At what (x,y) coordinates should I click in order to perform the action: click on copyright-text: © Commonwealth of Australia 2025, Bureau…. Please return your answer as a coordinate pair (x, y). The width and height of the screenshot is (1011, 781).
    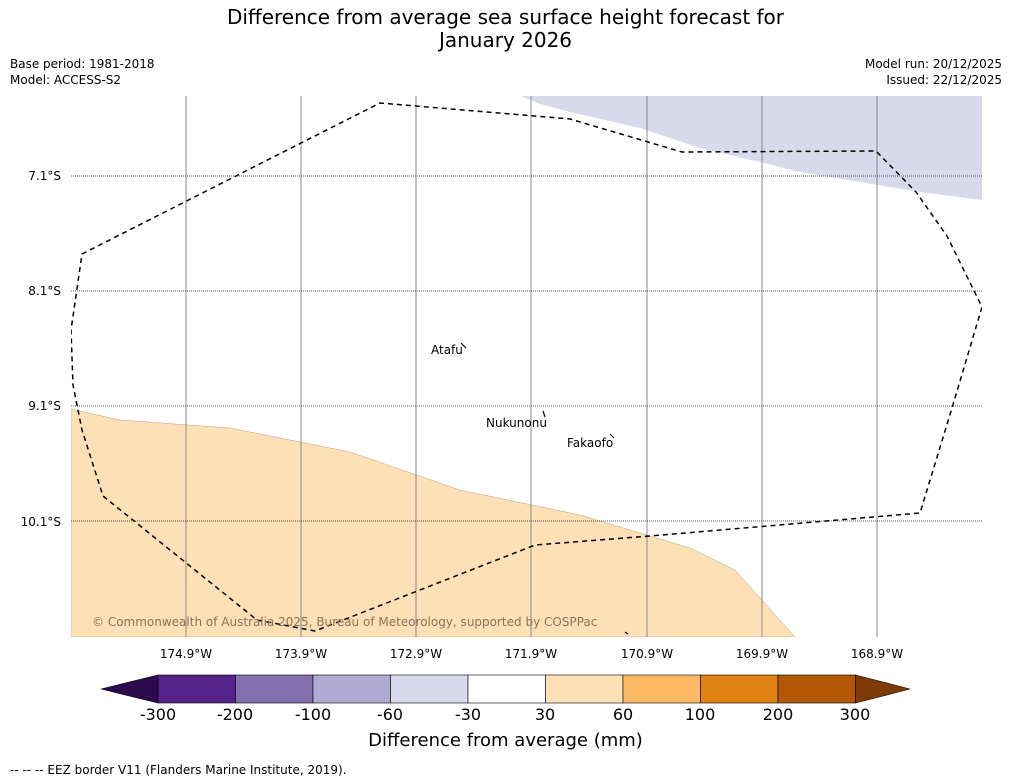
    Looking at the image, I should click on (344, 622).